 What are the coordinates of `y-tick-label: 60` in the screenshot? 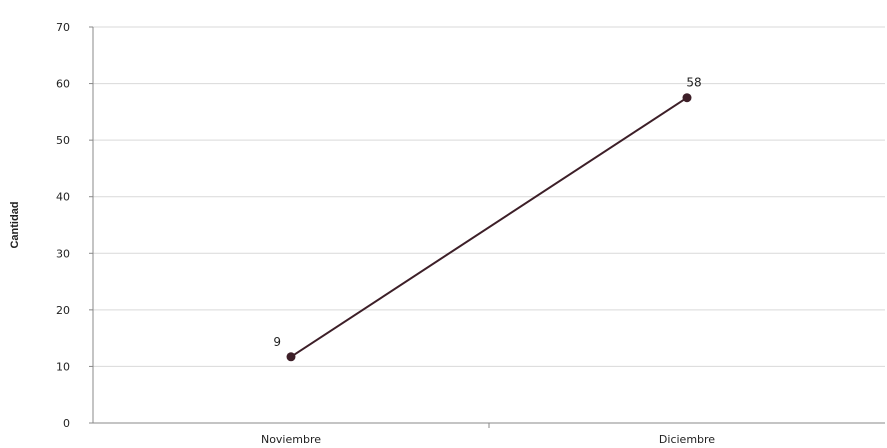 It's located at (63, 84).